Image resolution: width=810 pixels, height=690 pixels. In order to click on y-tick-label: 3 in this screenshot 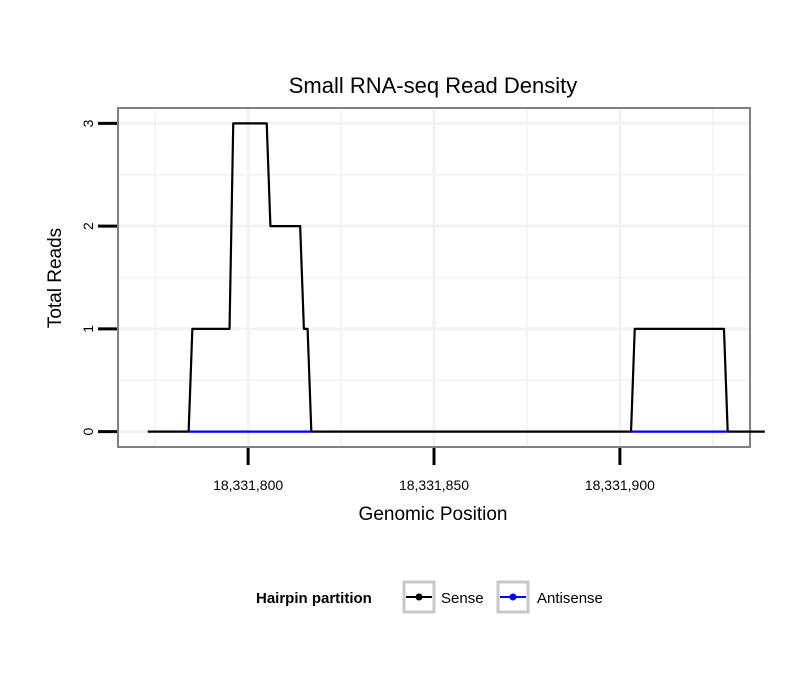, I will do `click(88, 123)`.